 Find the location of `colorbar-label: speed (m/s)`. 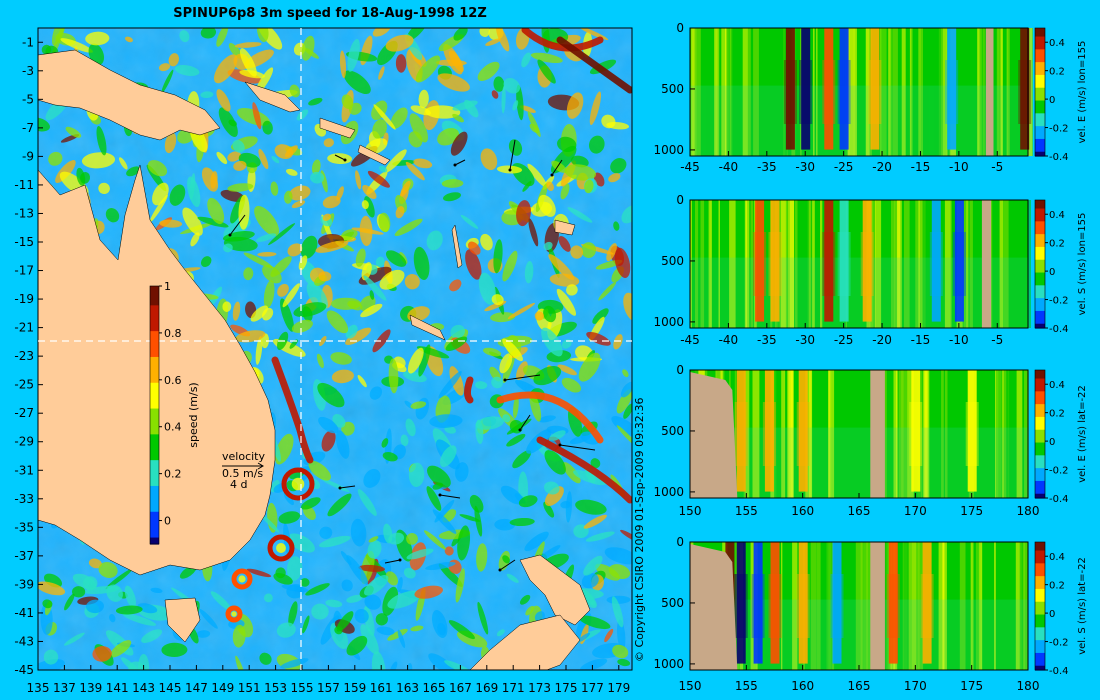

colorbar-label: speed (m/s) is located at coordinates (193, 414).